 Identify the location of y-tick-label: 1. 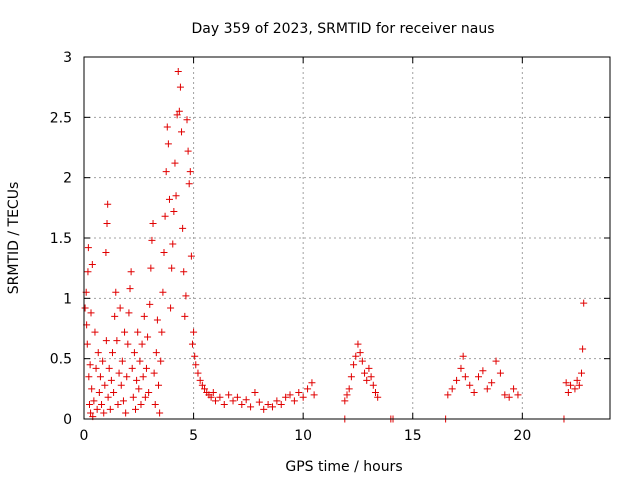
(67, 299).